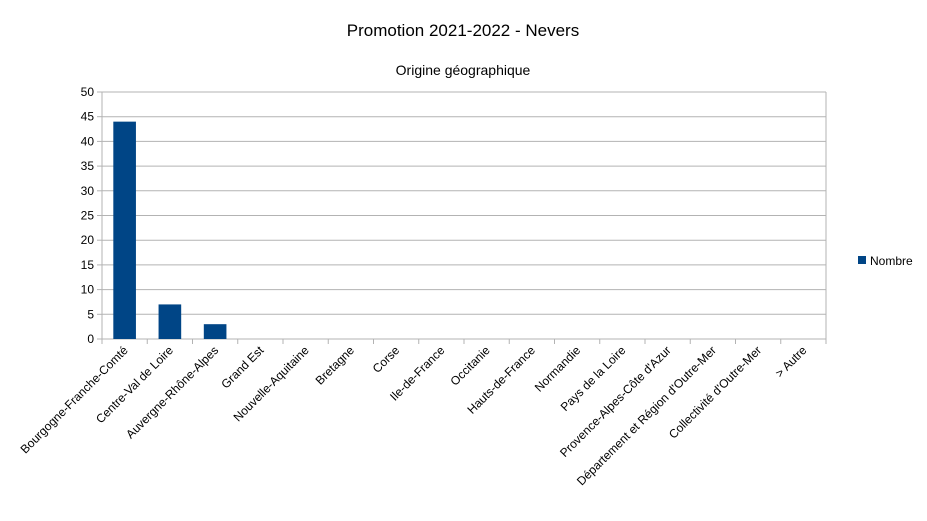 The width and height of the screenshot is (927, 521). Describe the element at coordinates (88, 92) in the screenshot. I see `y-tick-label: 50` at that location.